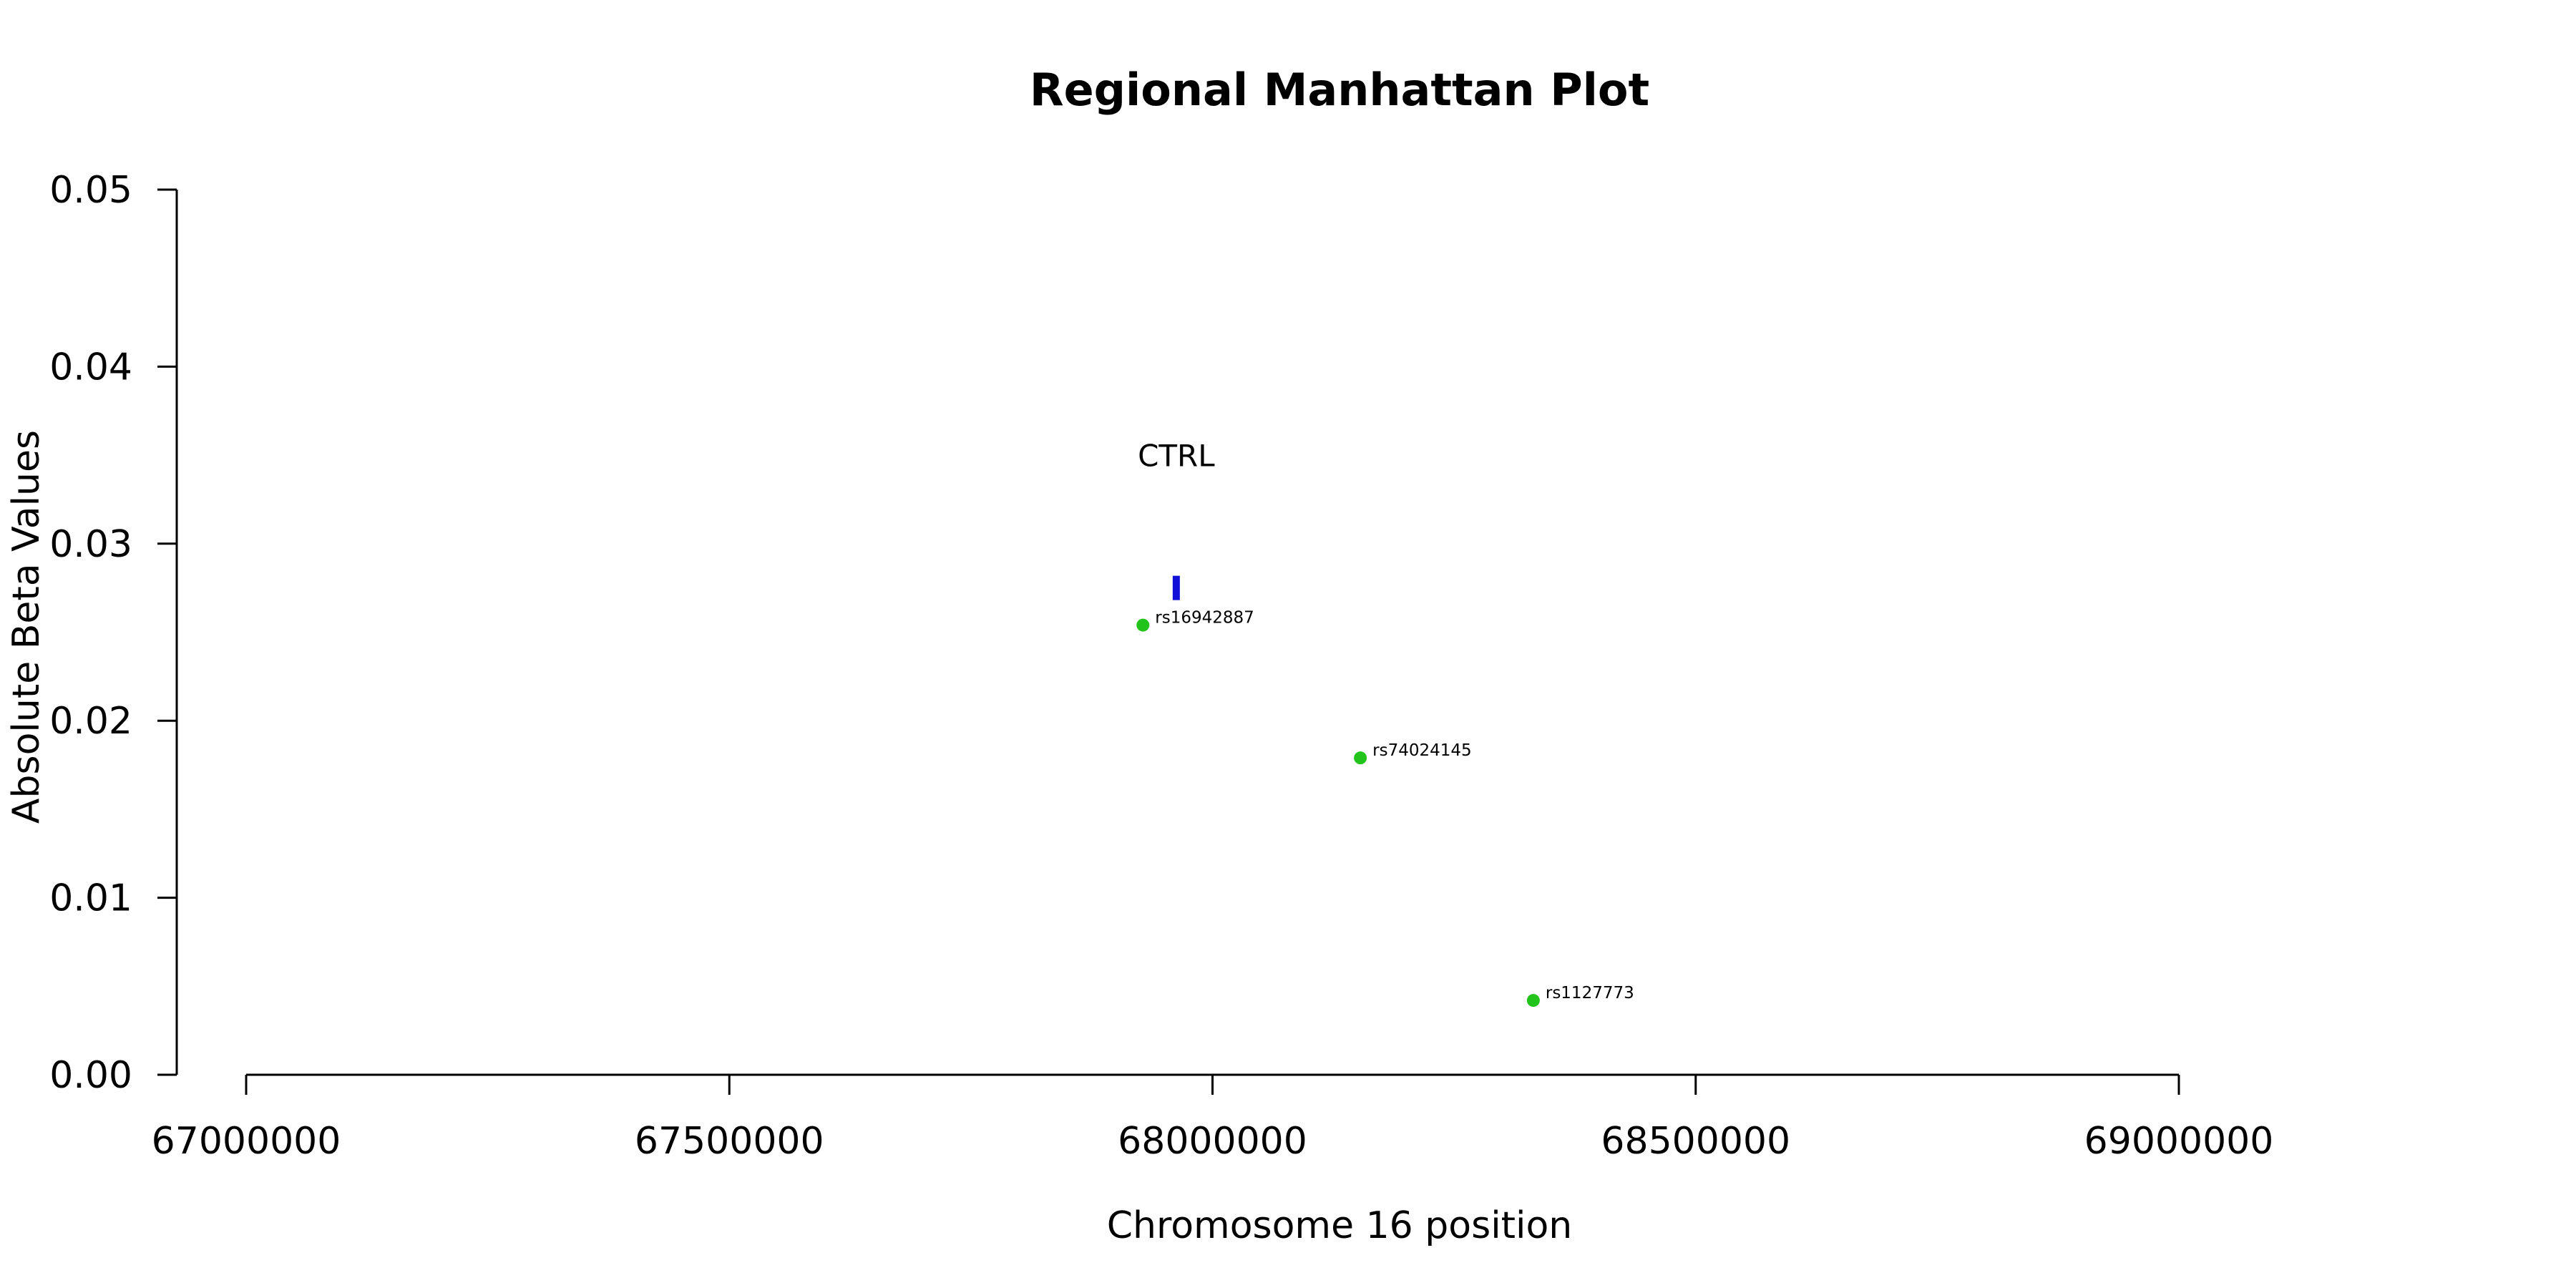 The width and height of the screenshot is (2576, 1288). What do you see at coordinates (1204, 618) in the screenshot?
I see `snp-label: rs16942887` at bounding box center [1204, 618].